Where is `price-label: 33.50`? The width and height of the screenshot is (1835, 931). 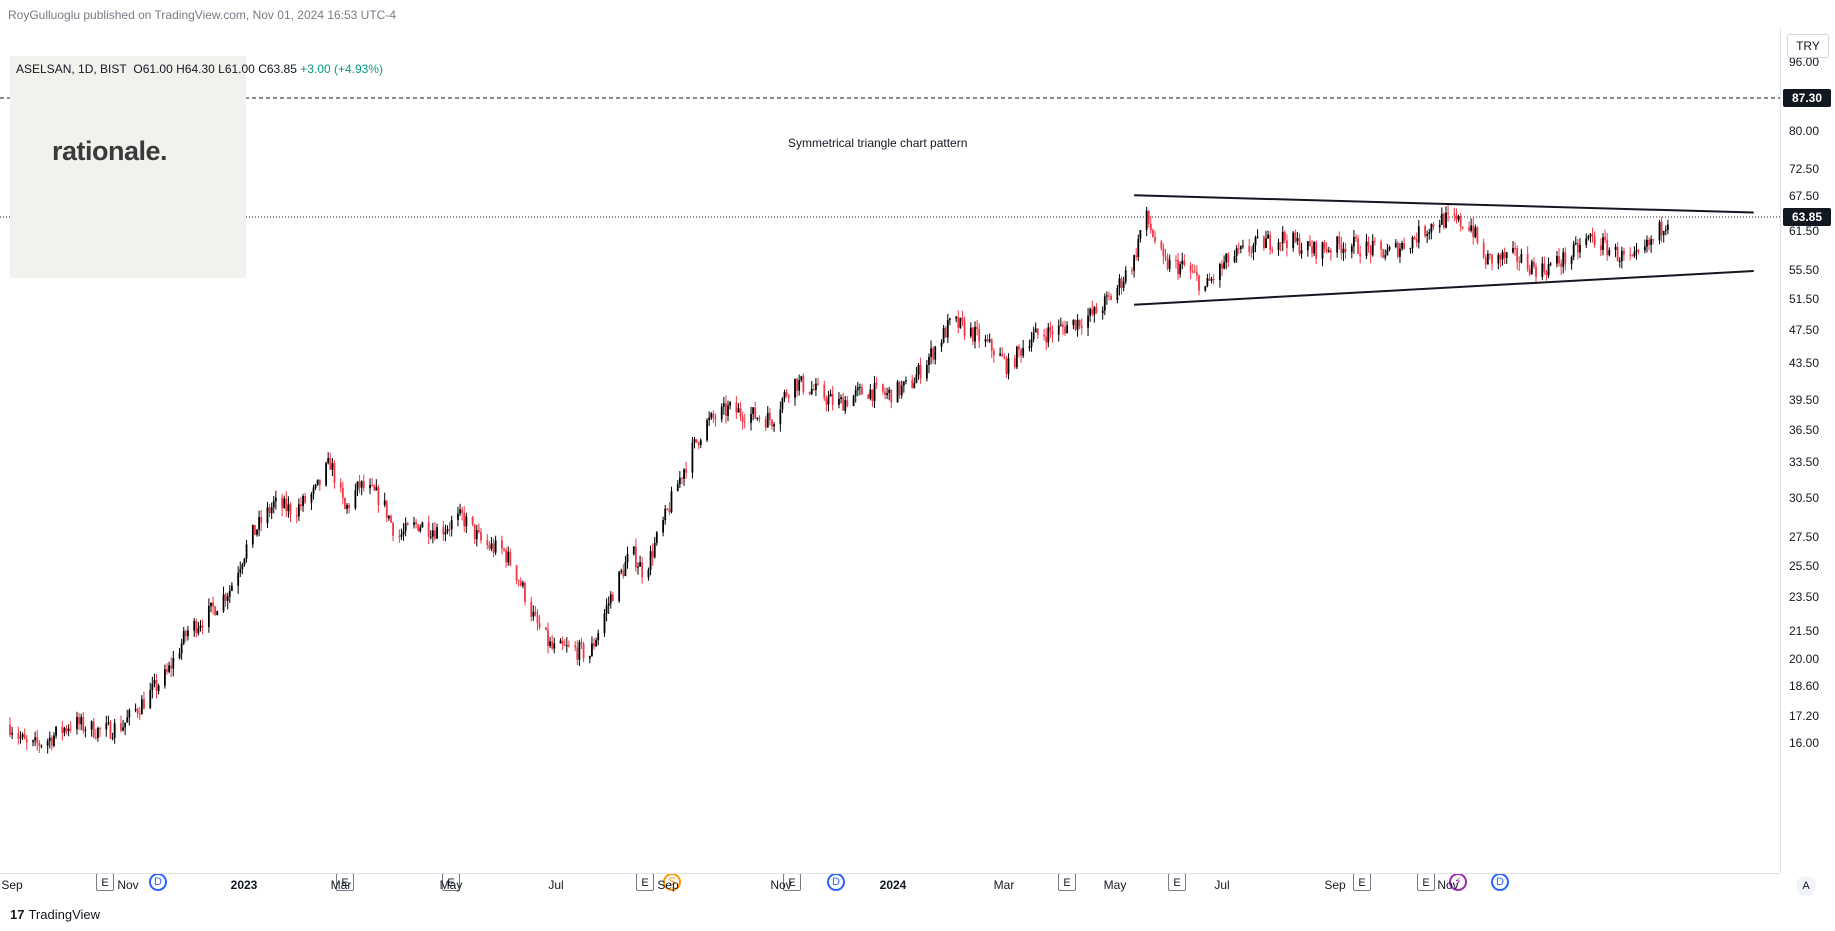 price-label: 33.50 is located at coordinates (1804, 462).